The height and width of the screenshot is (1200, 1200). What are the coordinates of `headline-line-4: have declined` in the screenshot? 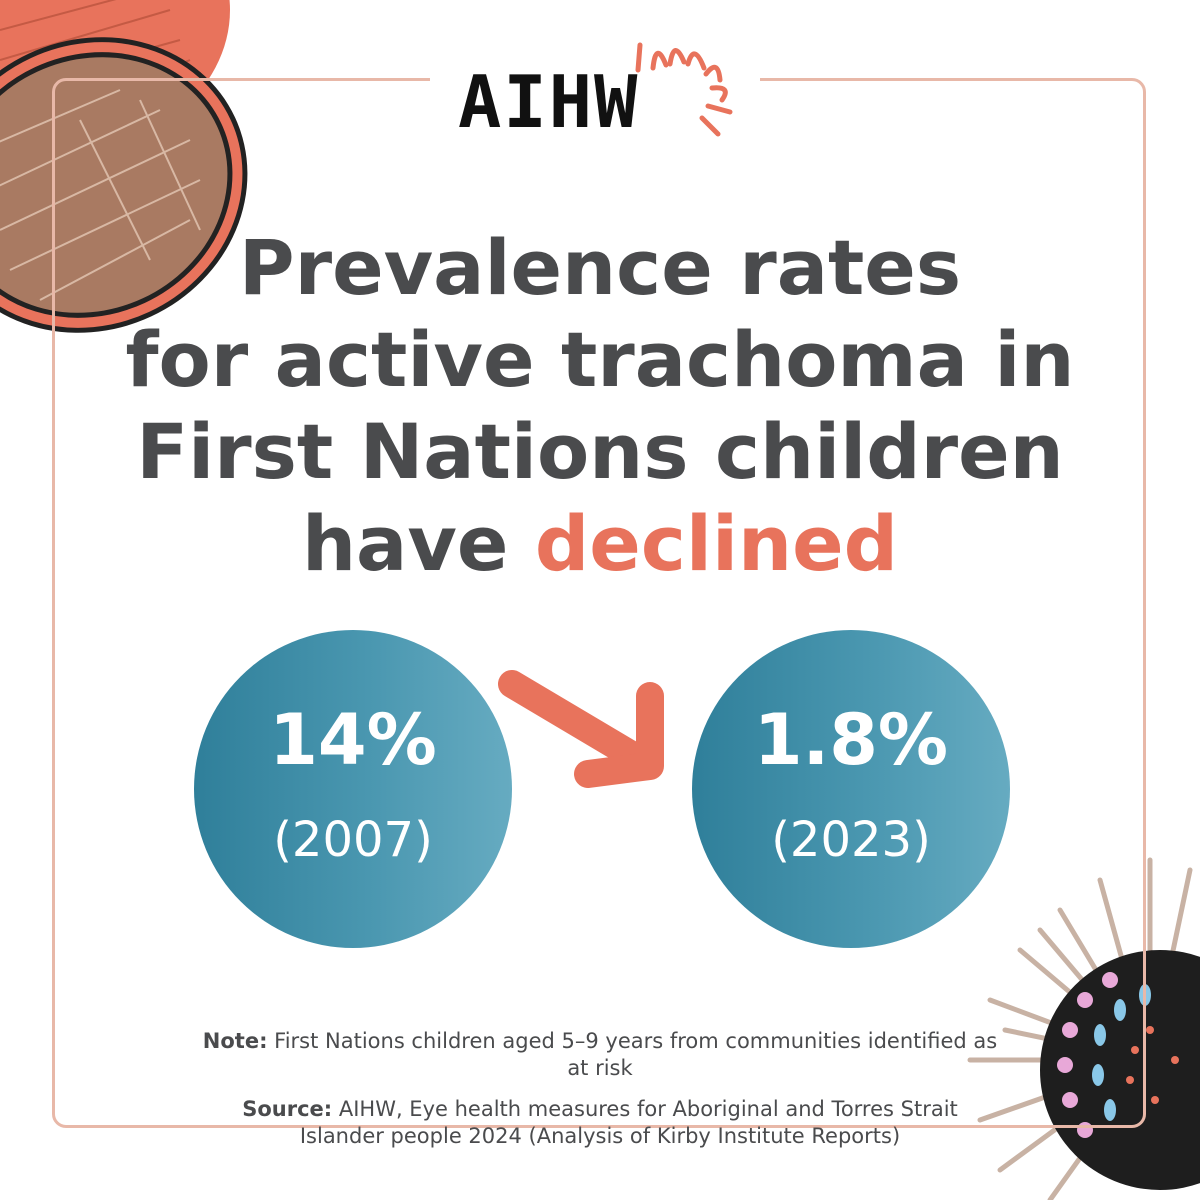 It's located at (600, 544).